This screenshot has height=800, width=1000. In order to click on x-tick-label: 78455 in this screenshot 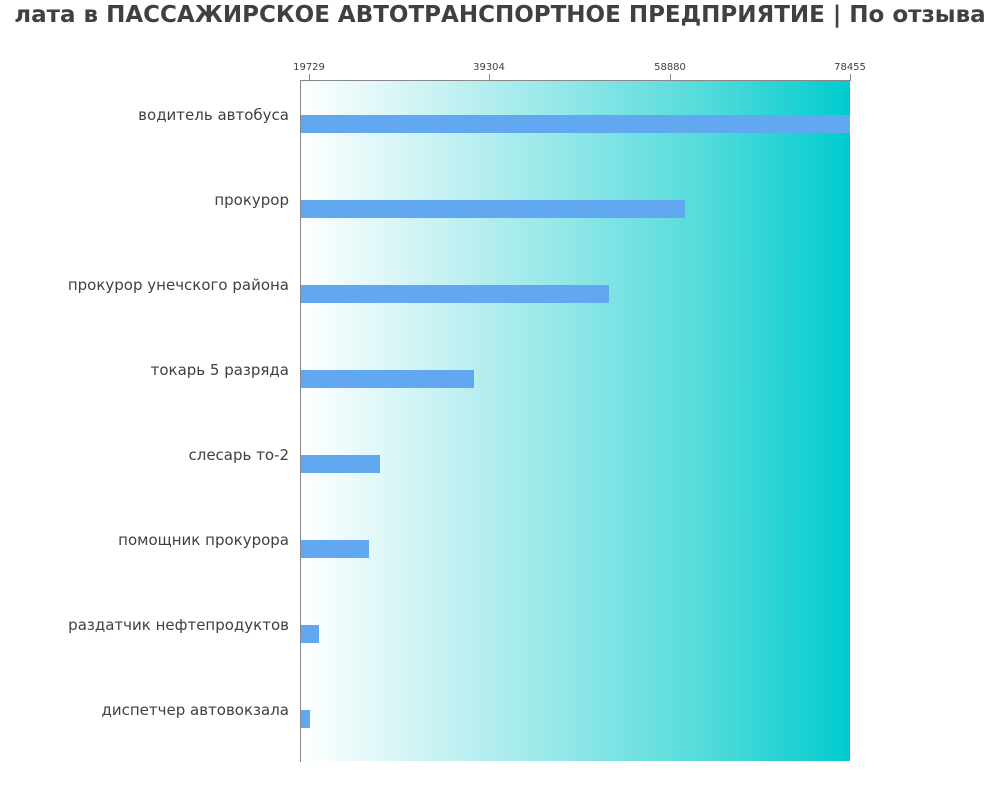, I will do `click(850, 67)`.